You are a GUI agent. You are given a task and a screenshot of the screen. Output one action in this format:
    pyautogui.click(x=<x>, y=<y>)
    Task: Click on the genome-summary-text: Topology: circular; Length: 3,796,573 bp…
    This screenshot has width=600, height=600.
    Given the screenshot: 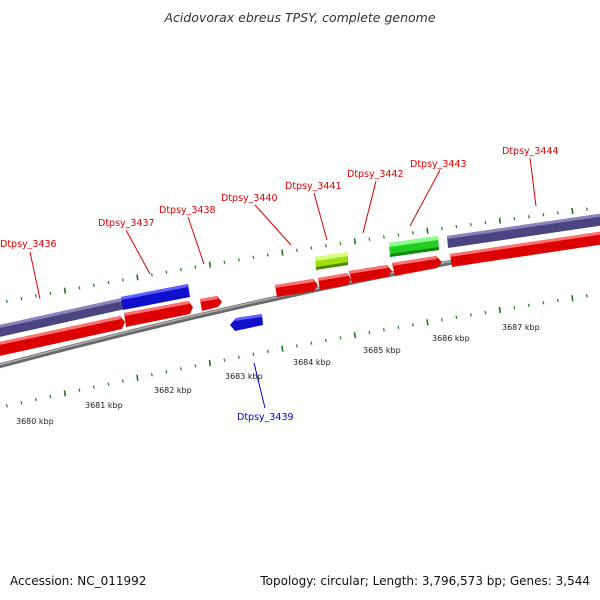 What is the action you would take?
    pyautogui.click(x=425, y=581)
    